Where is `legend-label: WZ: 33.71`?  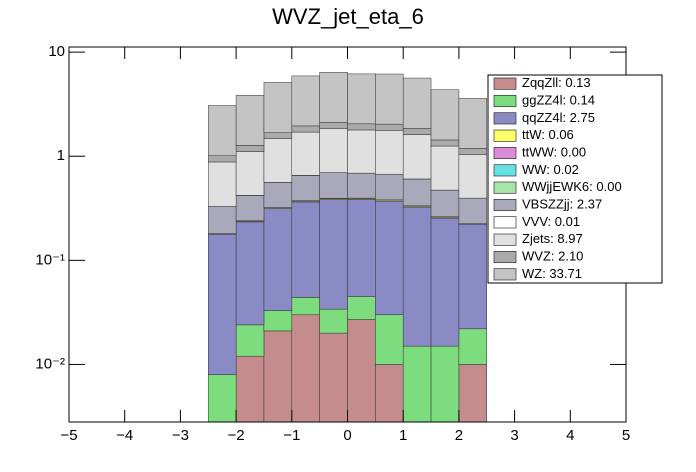
legend-label: WZ: 33.71 is located at coordinates (552, 273).